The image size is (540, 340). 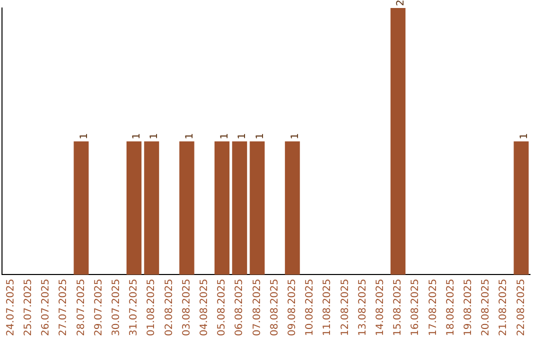 What do you see at coordinates (450, 307) in the screenshot?
I see `x-tick-label: 18.08.2025` at bounding box center [450, 307].